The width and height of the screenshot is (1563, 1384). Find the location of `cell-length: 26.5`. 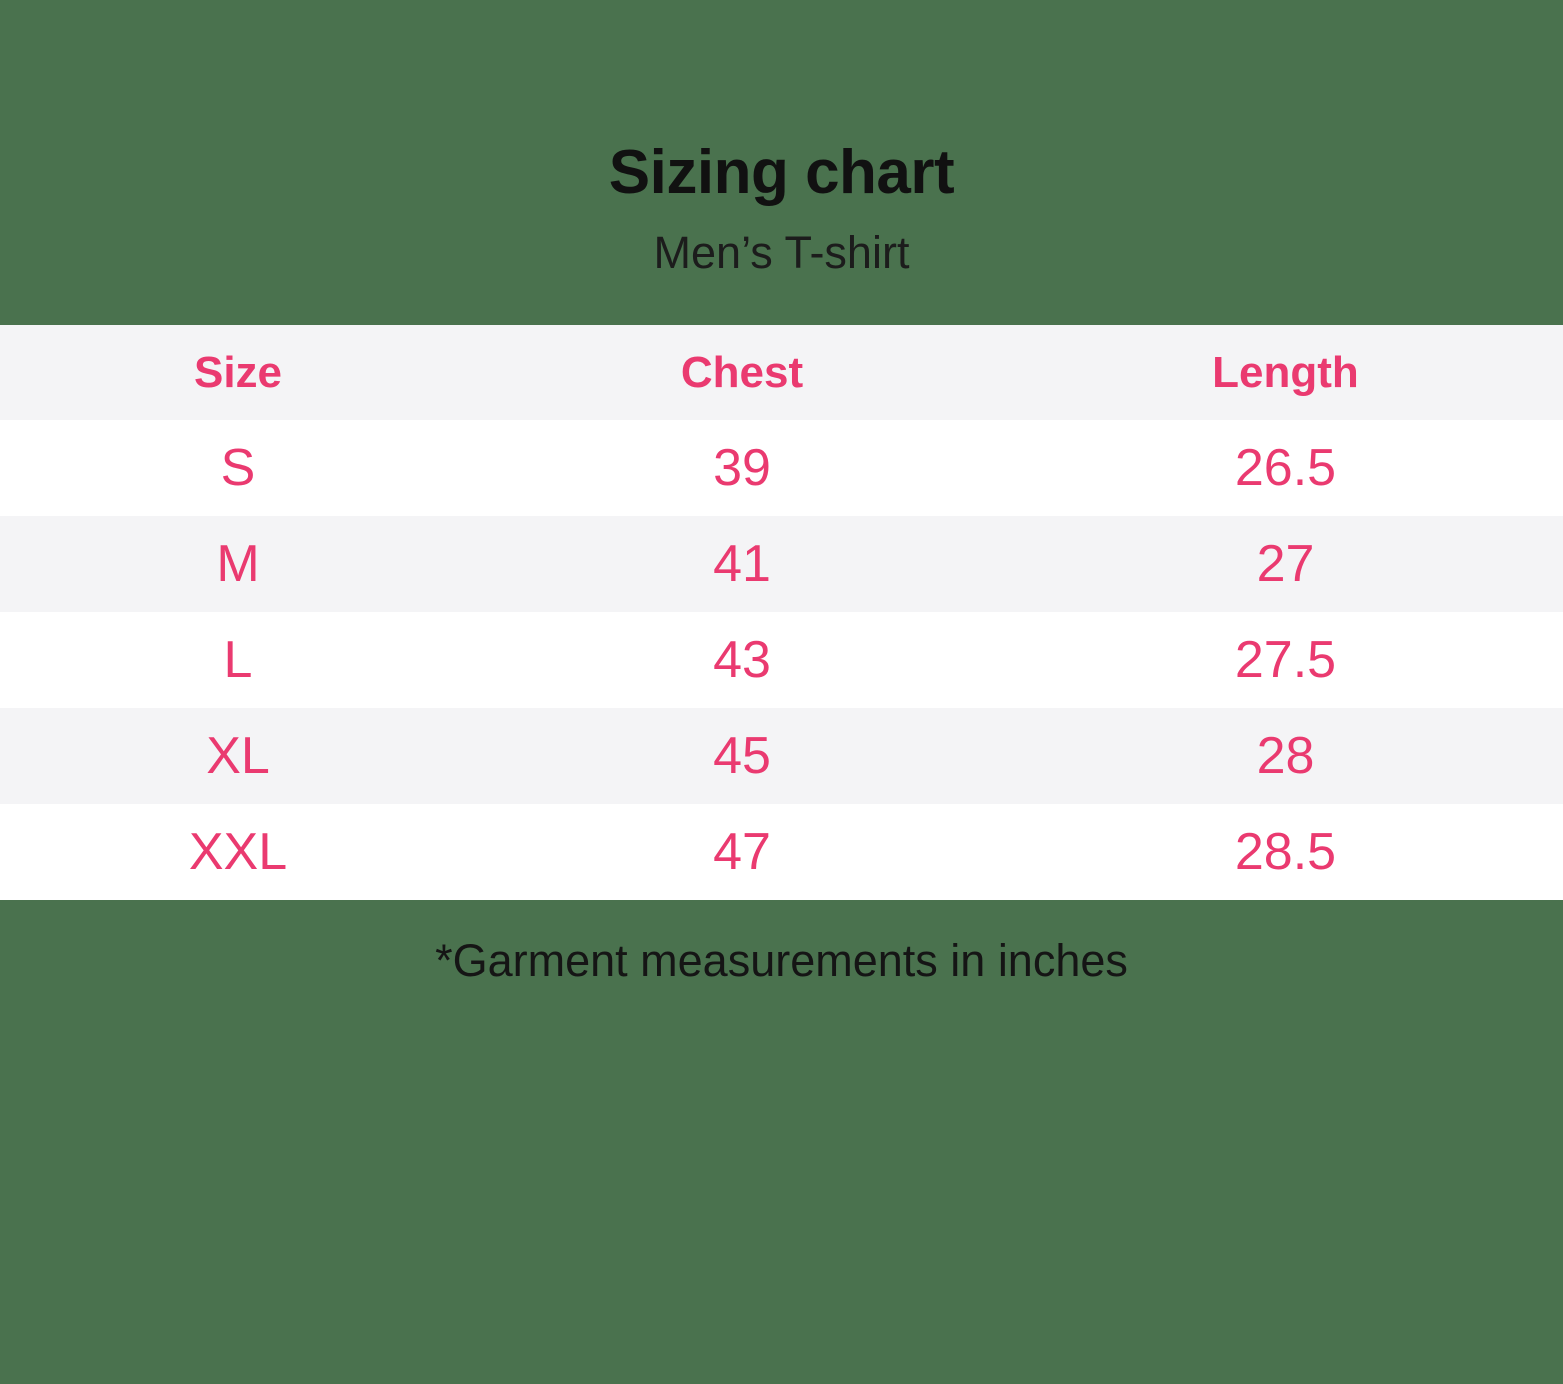

cell-length: 26.5 is located at coordinates (1285, 468).